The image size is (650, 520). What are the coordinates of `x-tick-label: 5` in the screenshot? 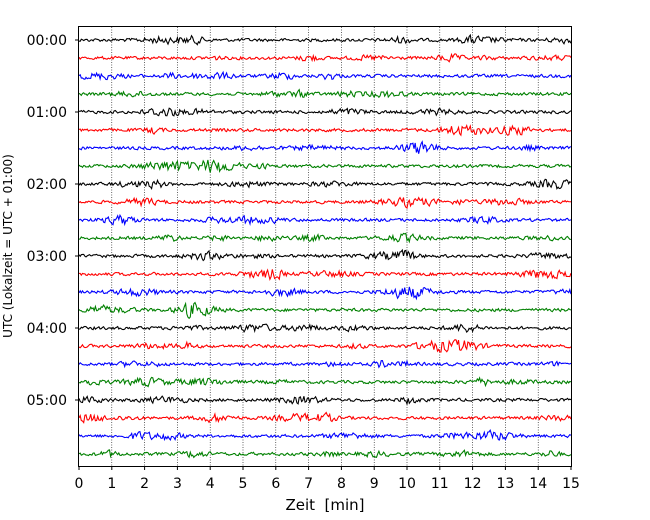 It's located at (243, 484).